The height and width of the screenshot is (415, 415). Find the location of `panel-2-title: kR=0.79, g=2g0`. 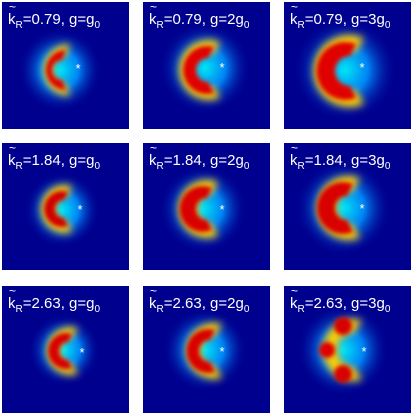

panel-2-title: kR=0.79, g=2g0 is located at coordinates (199, 21).